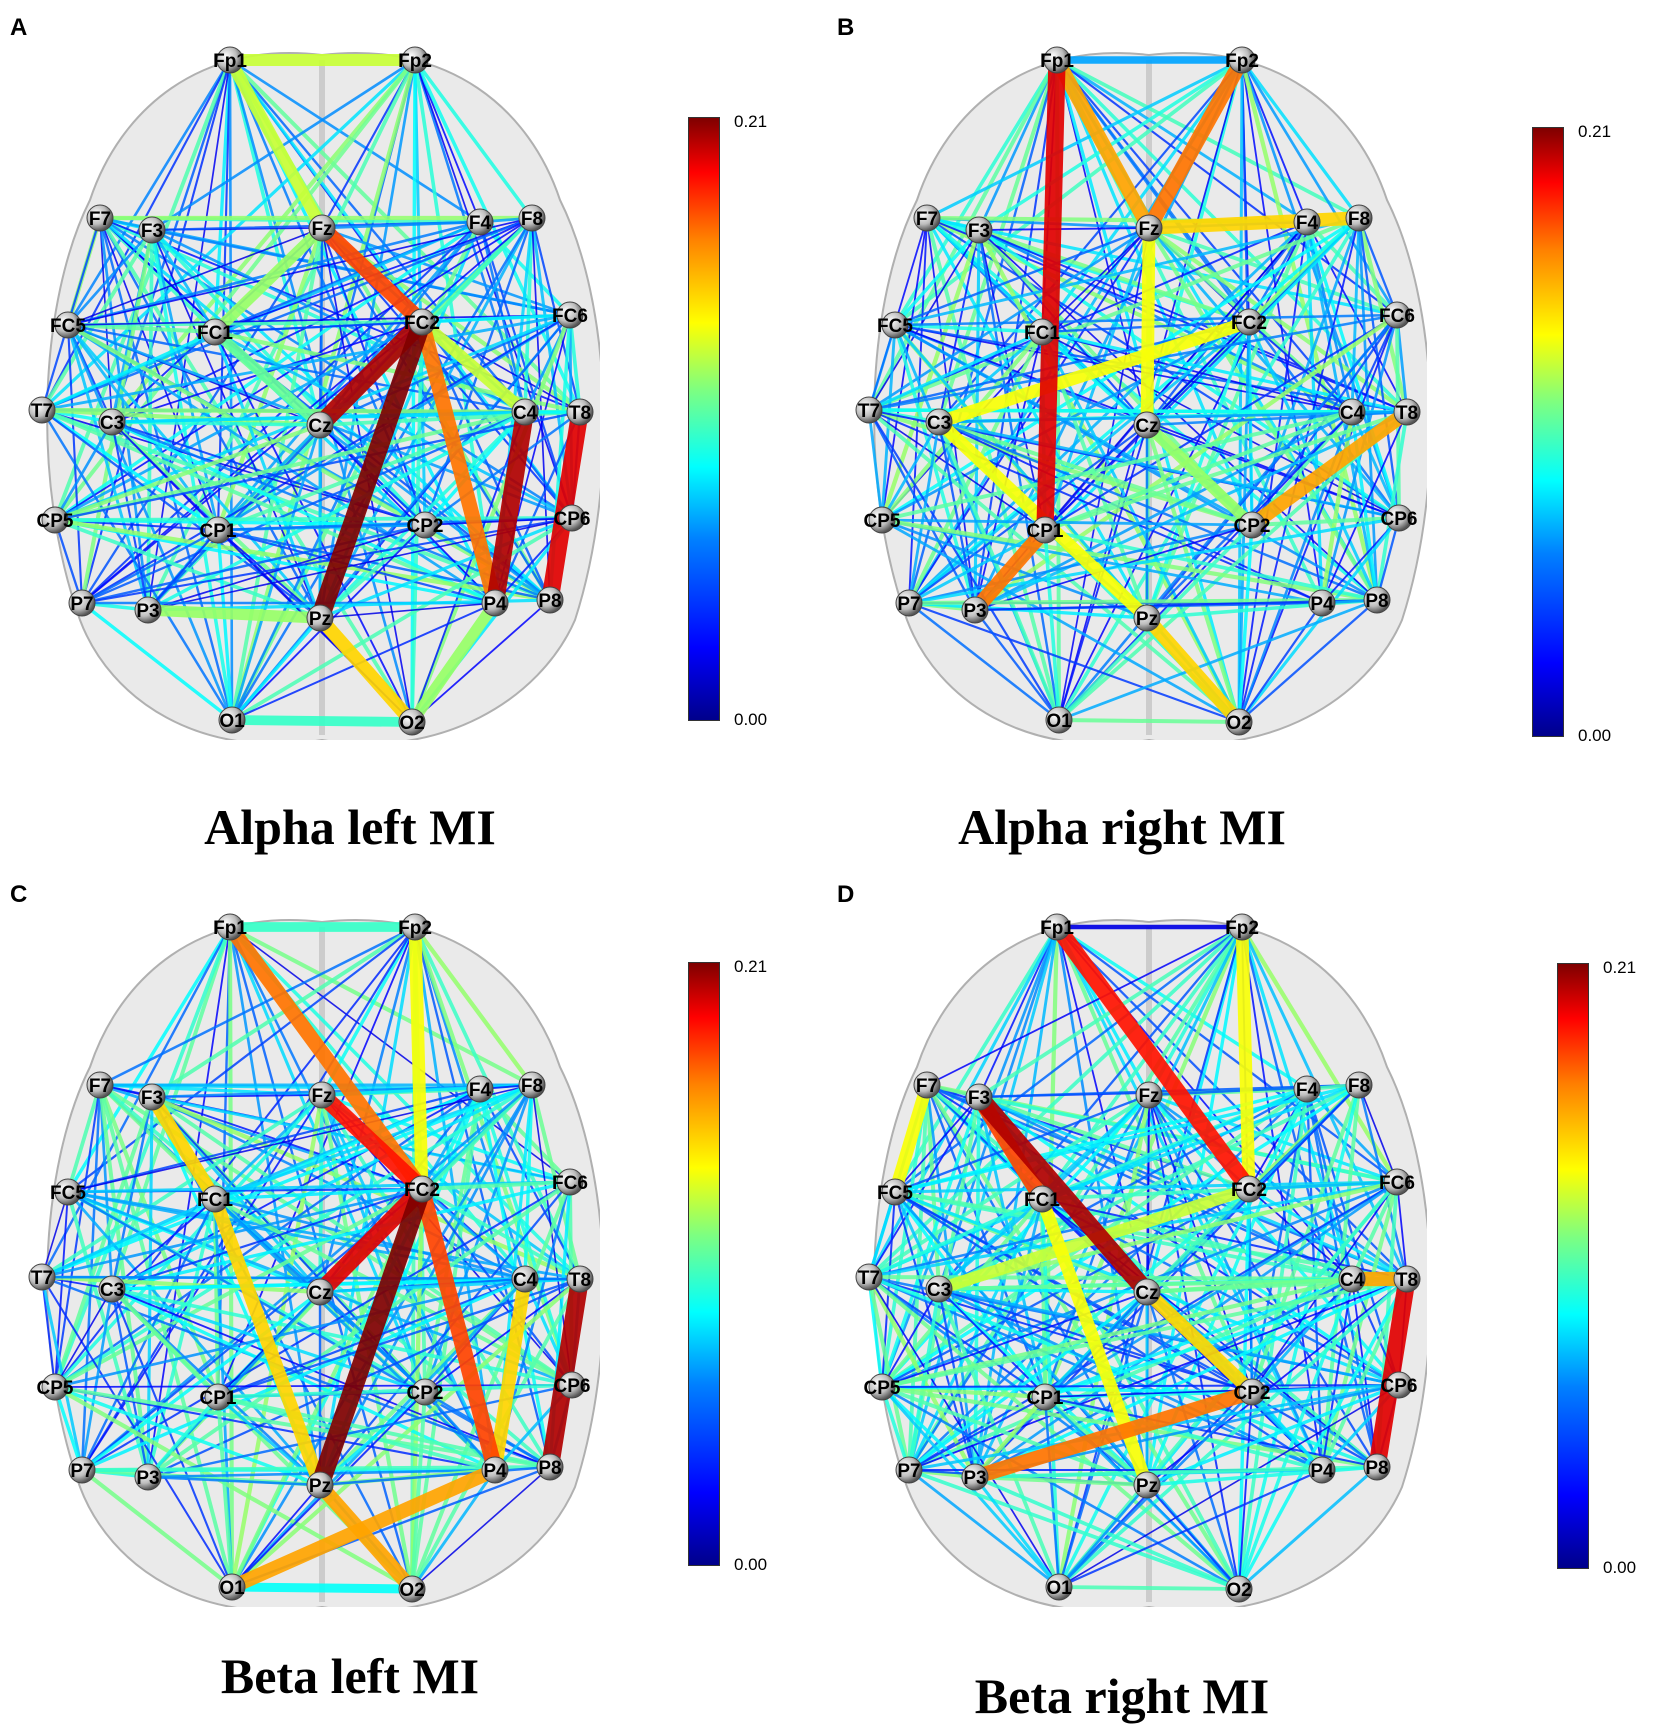 The image size is (1654, 1735). I want to click on electrode-p8: P8, so click(1377, 600).